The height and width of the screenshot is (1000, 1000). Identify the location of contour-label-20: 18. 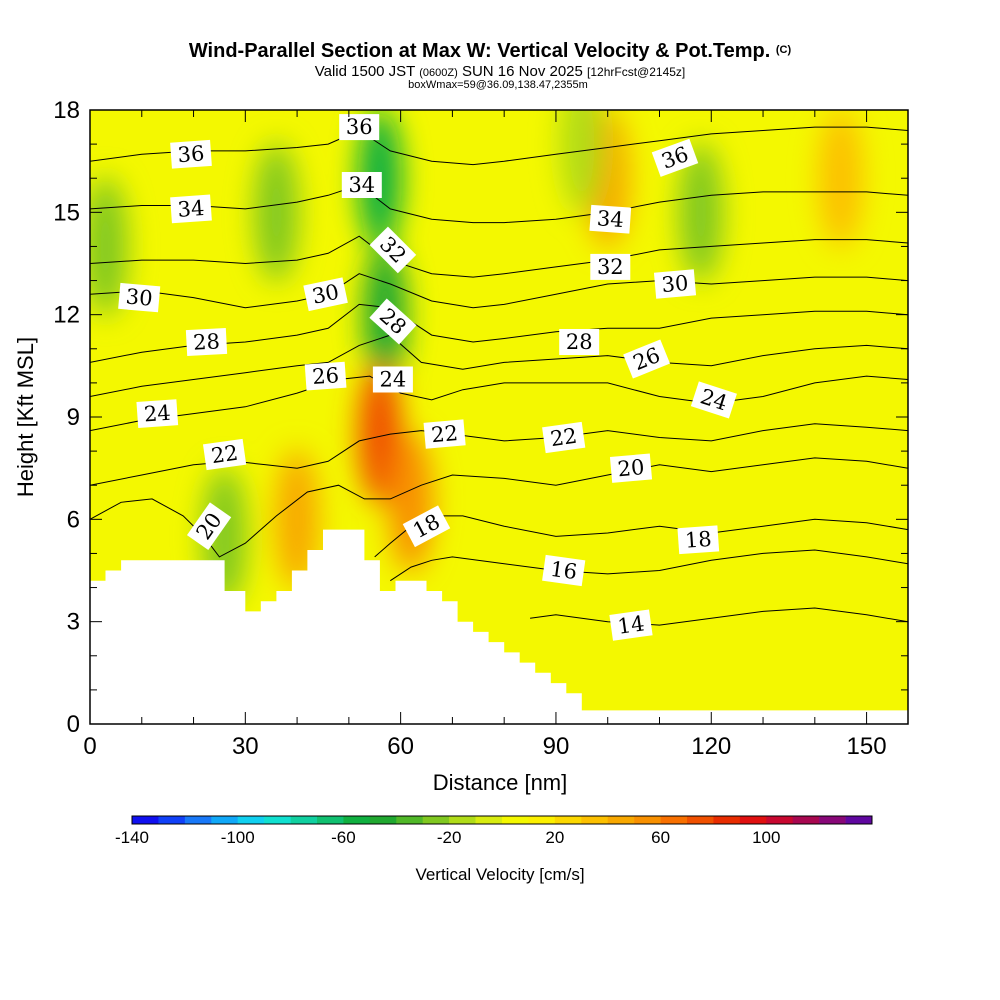
(698, 540).